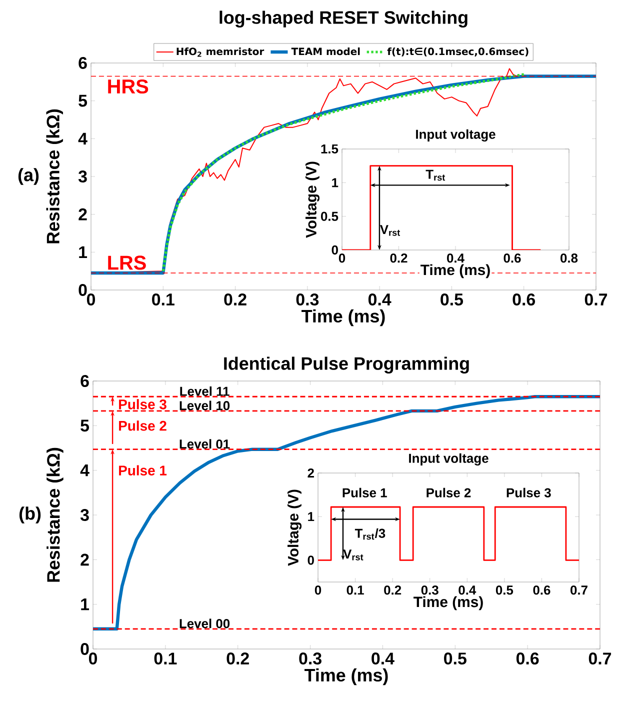  I want to click on annotation: T$_{rst}$/3, so click(370, 534).